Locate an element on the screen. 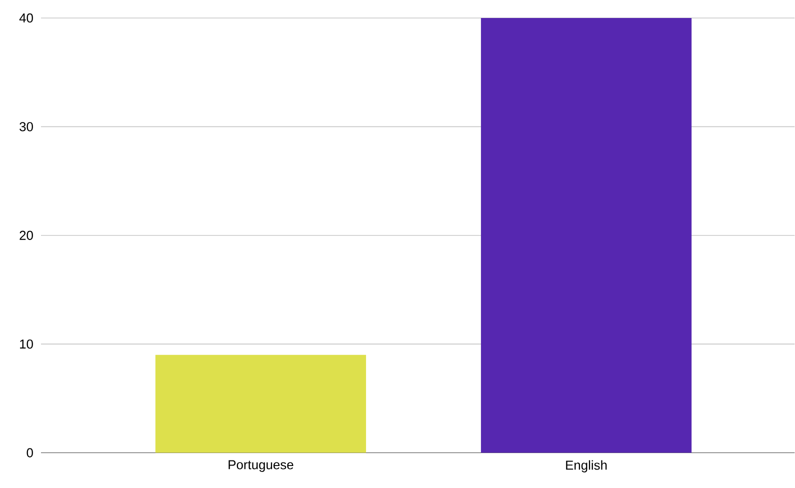  y-tick-label: 20 is located at coordinates (26, 235).